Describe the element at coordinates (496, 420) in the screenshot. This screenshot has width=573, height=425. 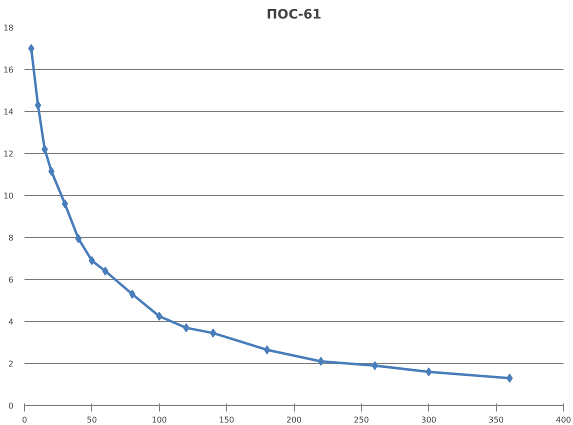
I see `x-tick-label: 350` at that location.